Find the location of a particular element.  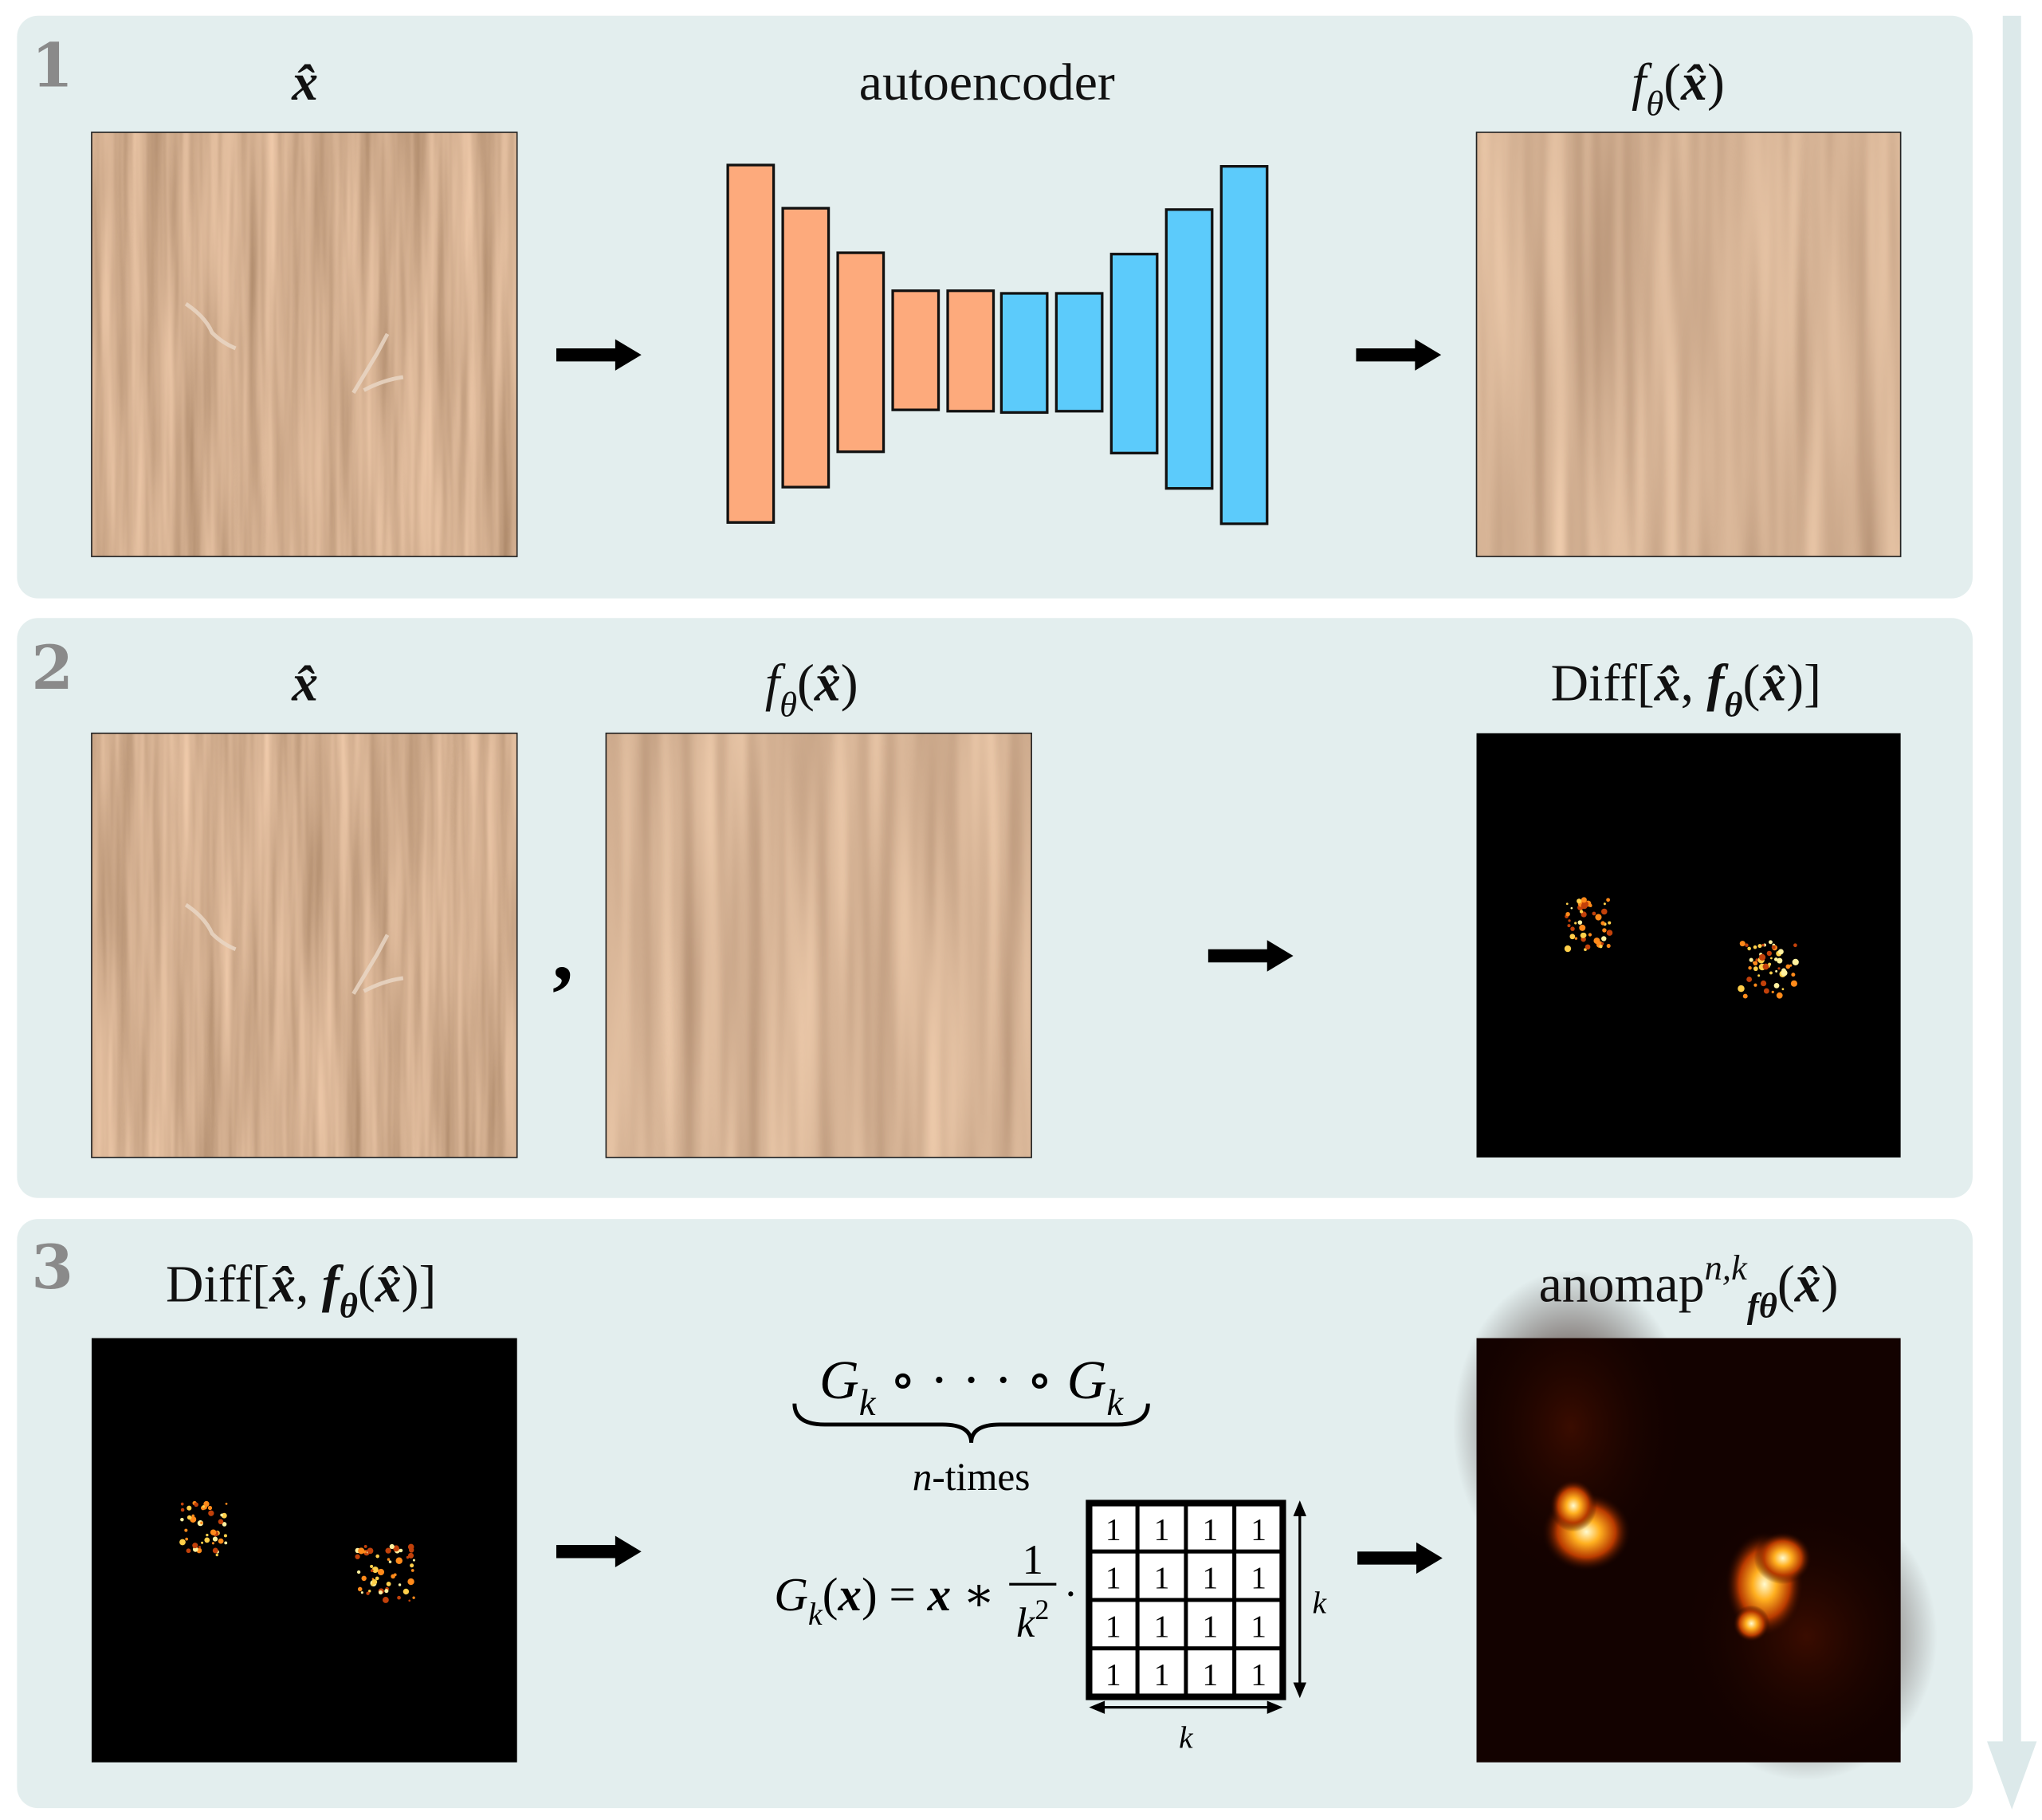

kernel: 1 1 1 11 1 1 11 1 1 11 1 1 1 is located at coordinates (1186, 1600).